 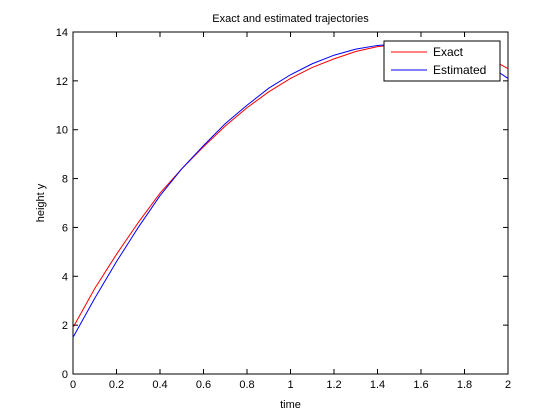 I want to click on y-tick-label: 8, so click(x=65, y=180).